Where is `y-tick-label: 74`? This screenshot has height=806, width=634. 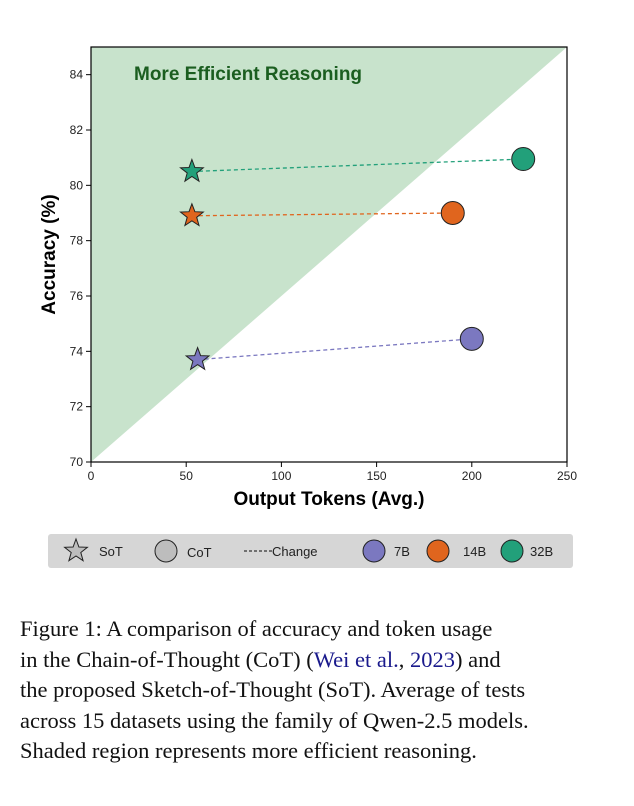 y-tick-label: 74 is located at coordinates (77, 351).